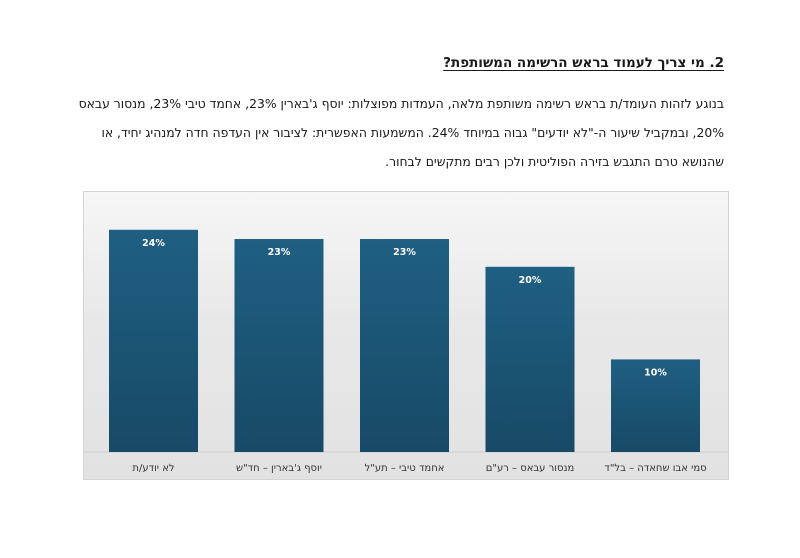  What do you see at coordinates (530, 468) in the screenshot?
I see `category-label-4: מנסור עבאס – רע"ם` at bounding box center [530, 468].